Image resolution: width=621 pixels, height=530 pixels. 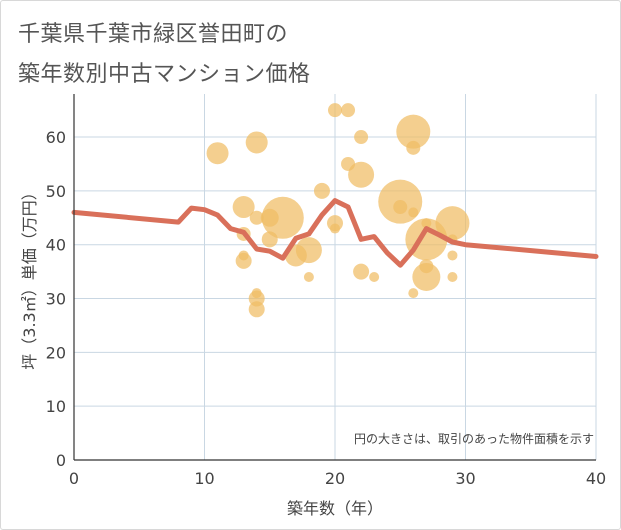 I want to click on y-tick-label: 10, so click(x=56, y=406).